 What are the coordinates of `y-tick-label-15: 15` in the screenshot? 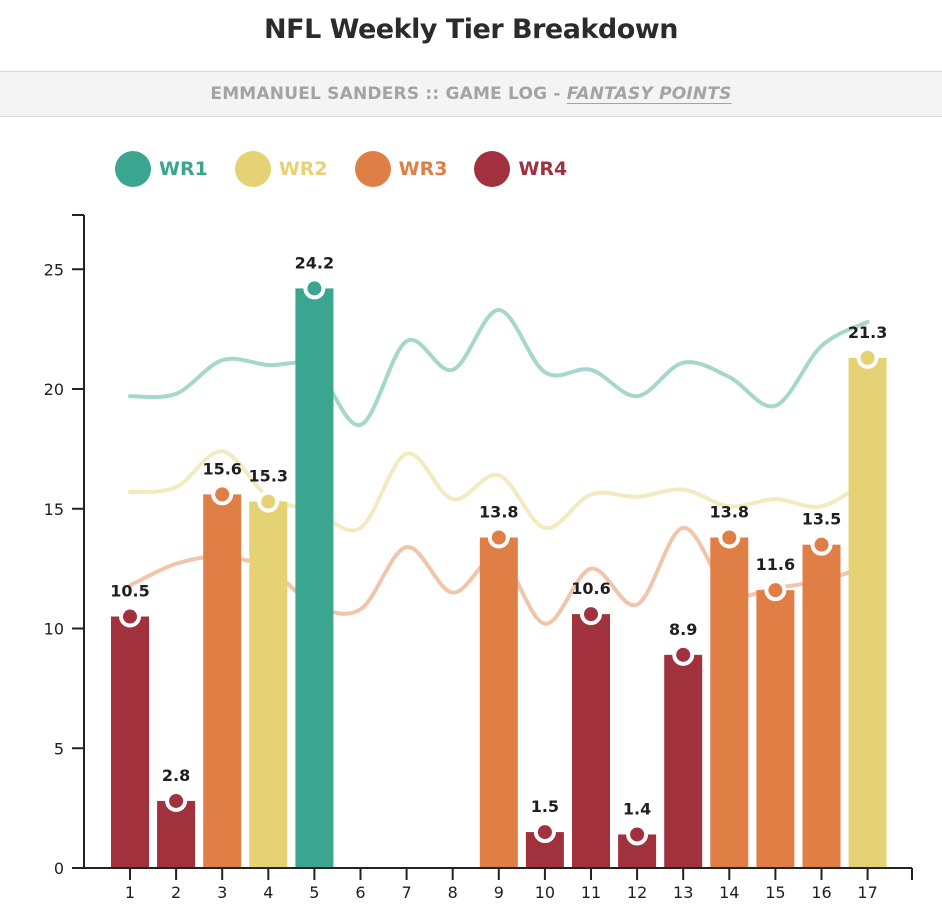 It's located at (54, 509).